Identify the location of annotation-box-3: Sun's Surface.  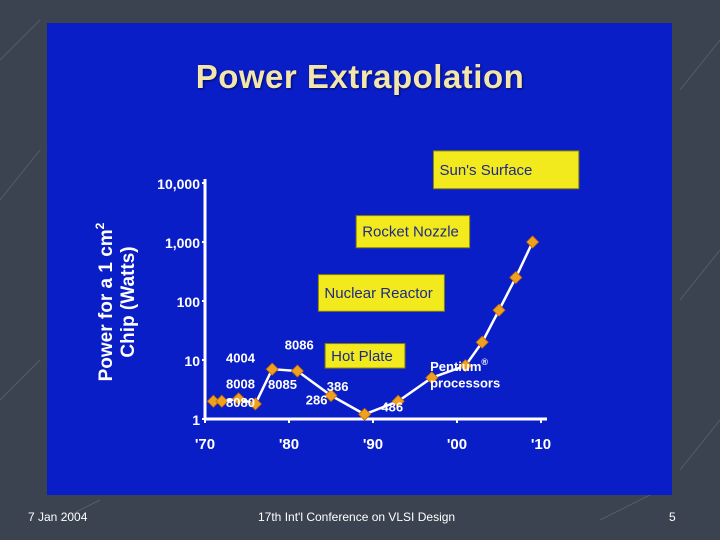
(506, 170).